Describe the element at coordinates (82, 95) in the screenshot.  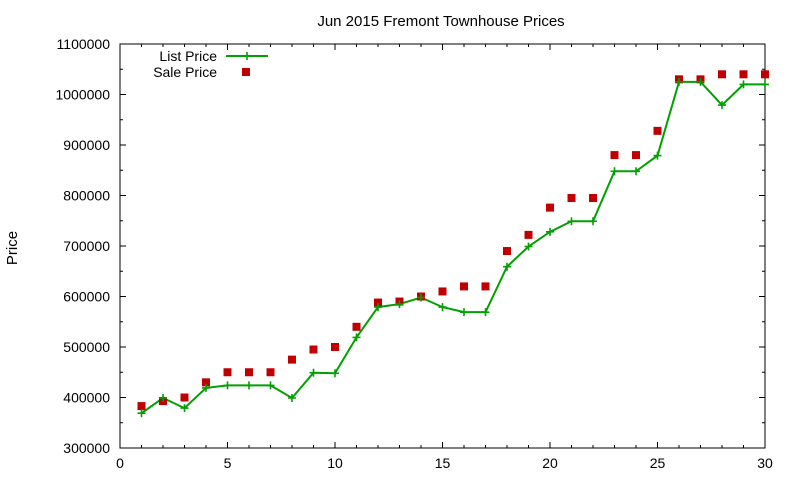
I see `y-tick-label: 1000000` at that location.